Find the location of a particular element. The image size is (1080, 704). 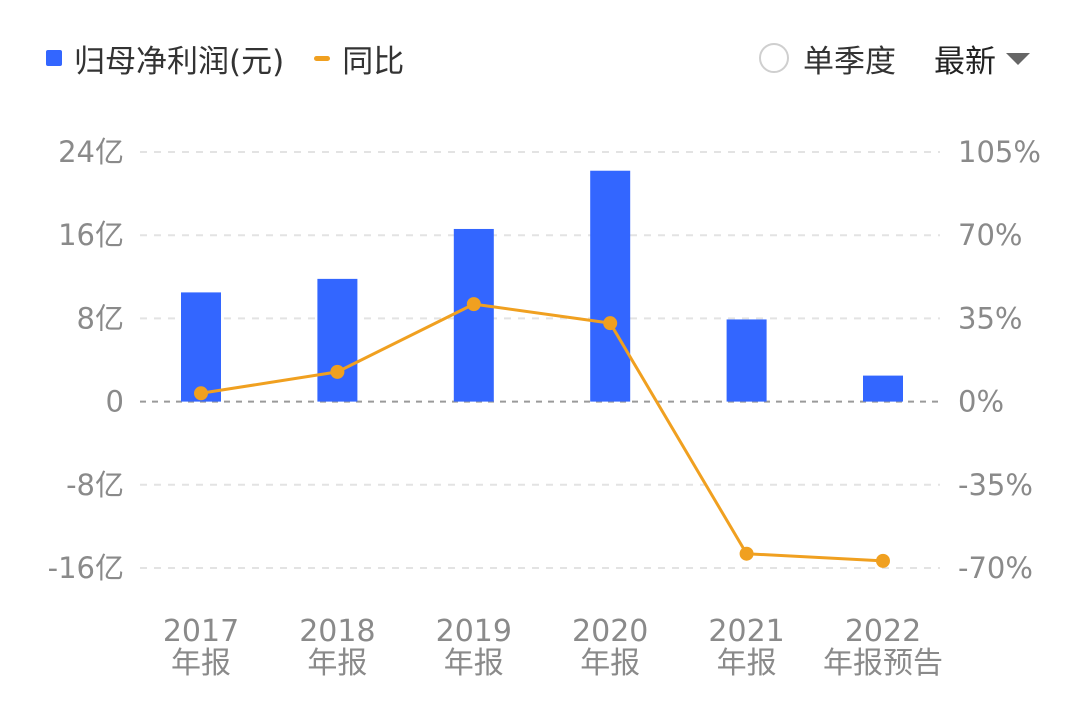

bar-series-swatch is located at coordinates (54, 58).